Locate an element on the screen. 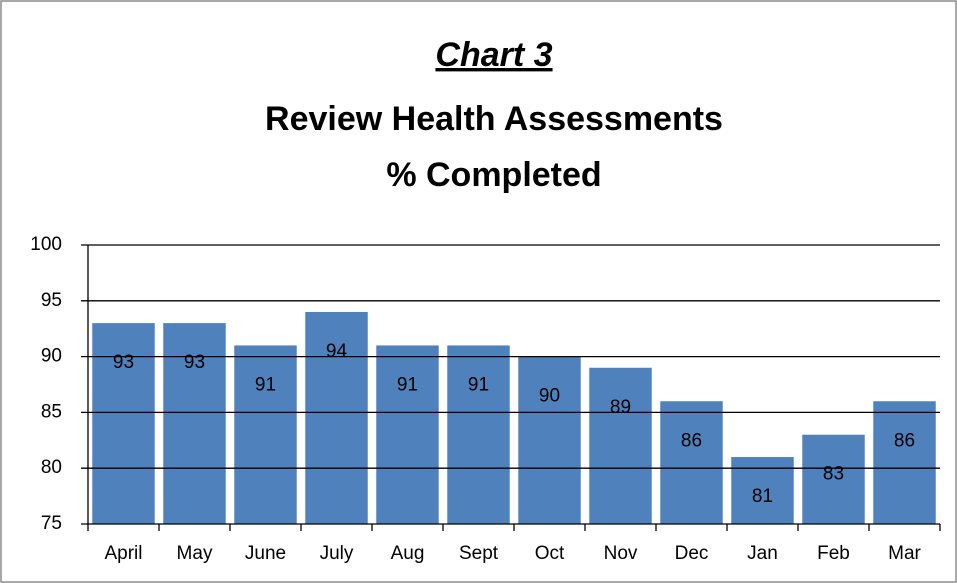  x-tick-label: July is located at coordinates (337, 553).